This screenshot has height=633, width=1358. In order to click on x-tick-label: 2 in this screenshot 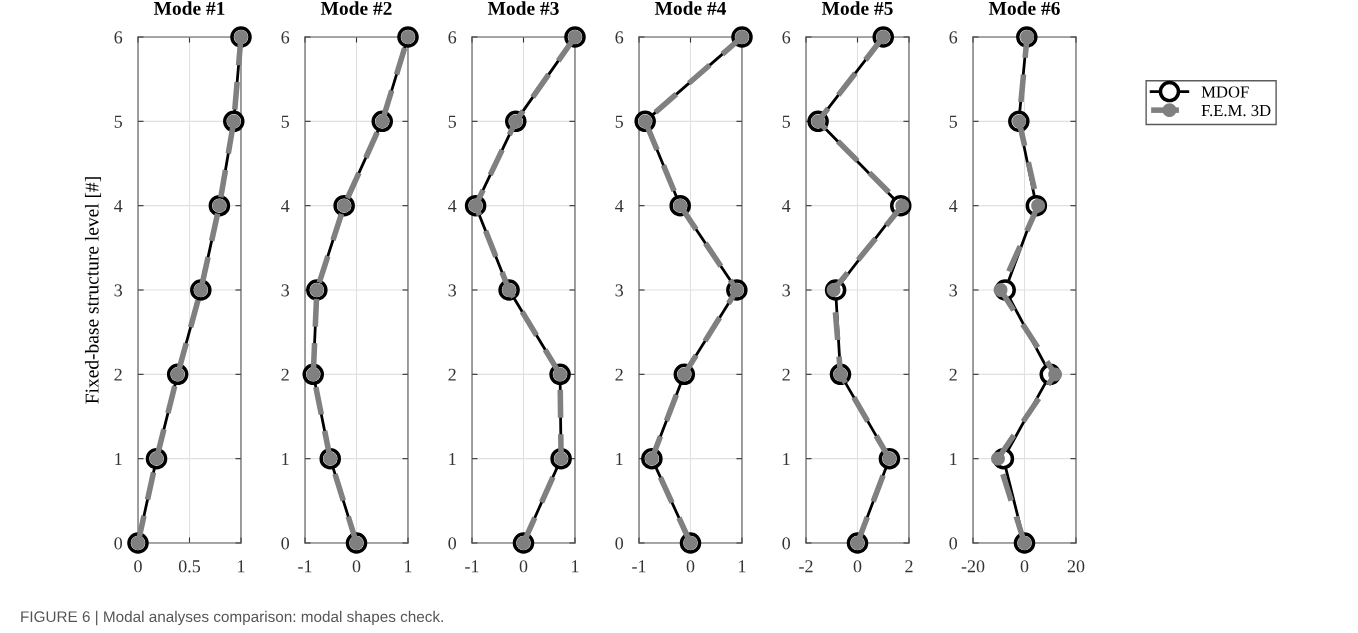, I will do `click(909, 566)`.